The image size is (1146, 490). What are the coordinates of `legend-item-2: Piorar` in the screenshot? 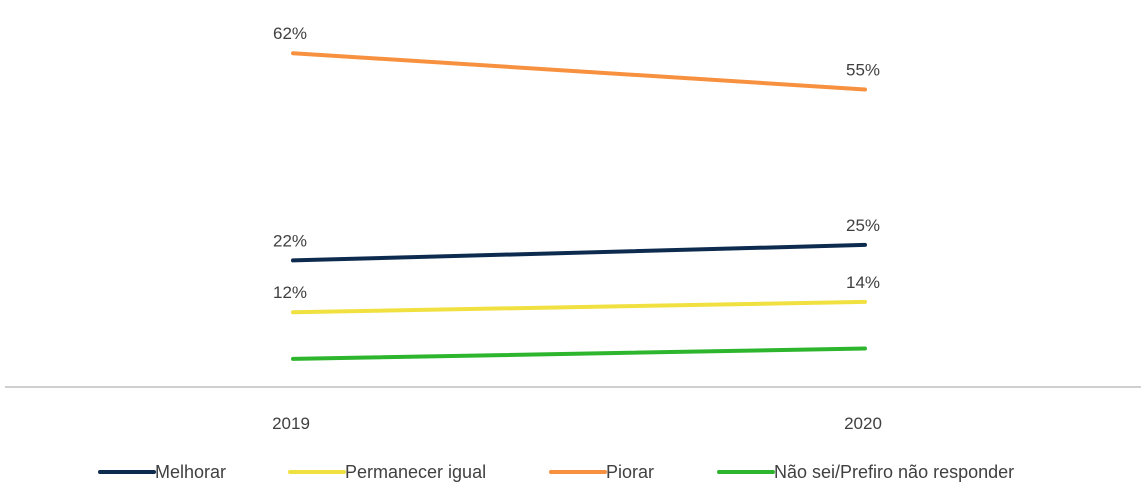 It's located at (601, 472).